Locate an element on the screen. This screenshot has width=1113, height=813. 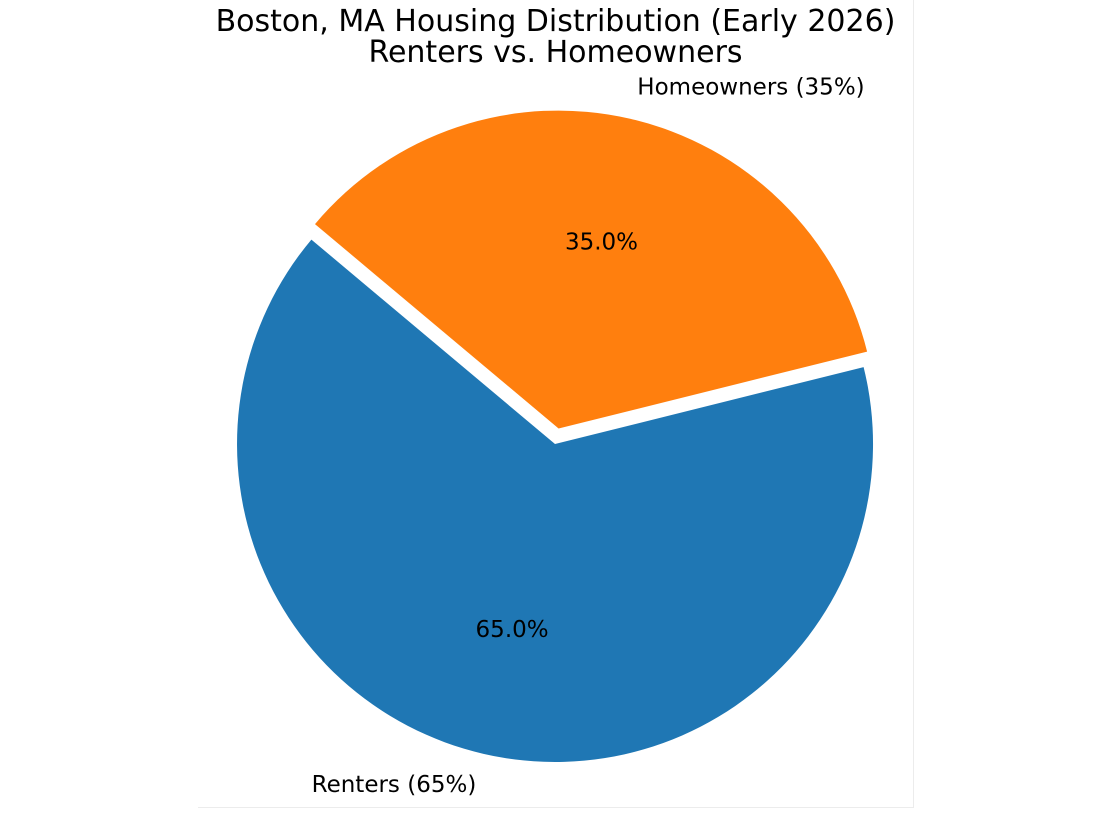
pct-label-homeowners: 35.0% is located at coordinates (601, 243).